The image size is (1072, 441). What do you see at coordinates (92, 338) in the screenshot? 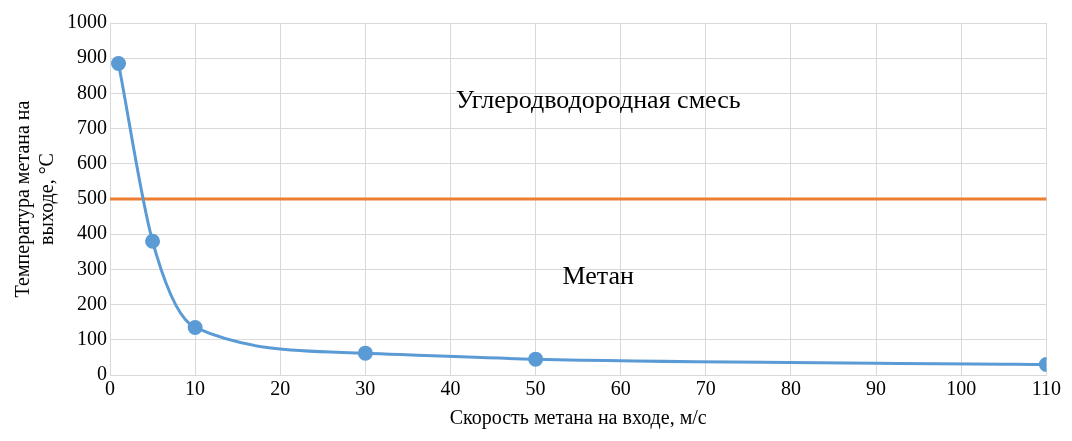
I see `y-tick-label: 100` at bounding box center [92, 338].